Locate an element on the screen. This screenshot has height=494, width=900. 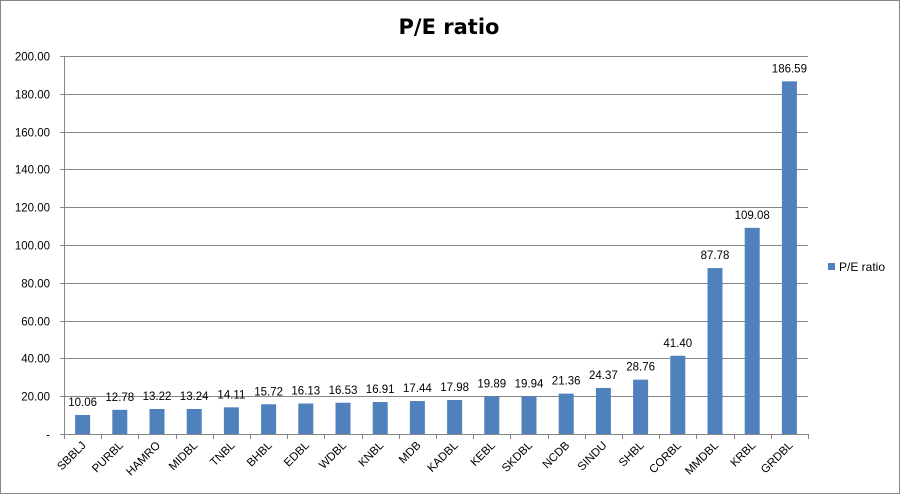
data-label: 13.22 is located at coordinates (157, 397).